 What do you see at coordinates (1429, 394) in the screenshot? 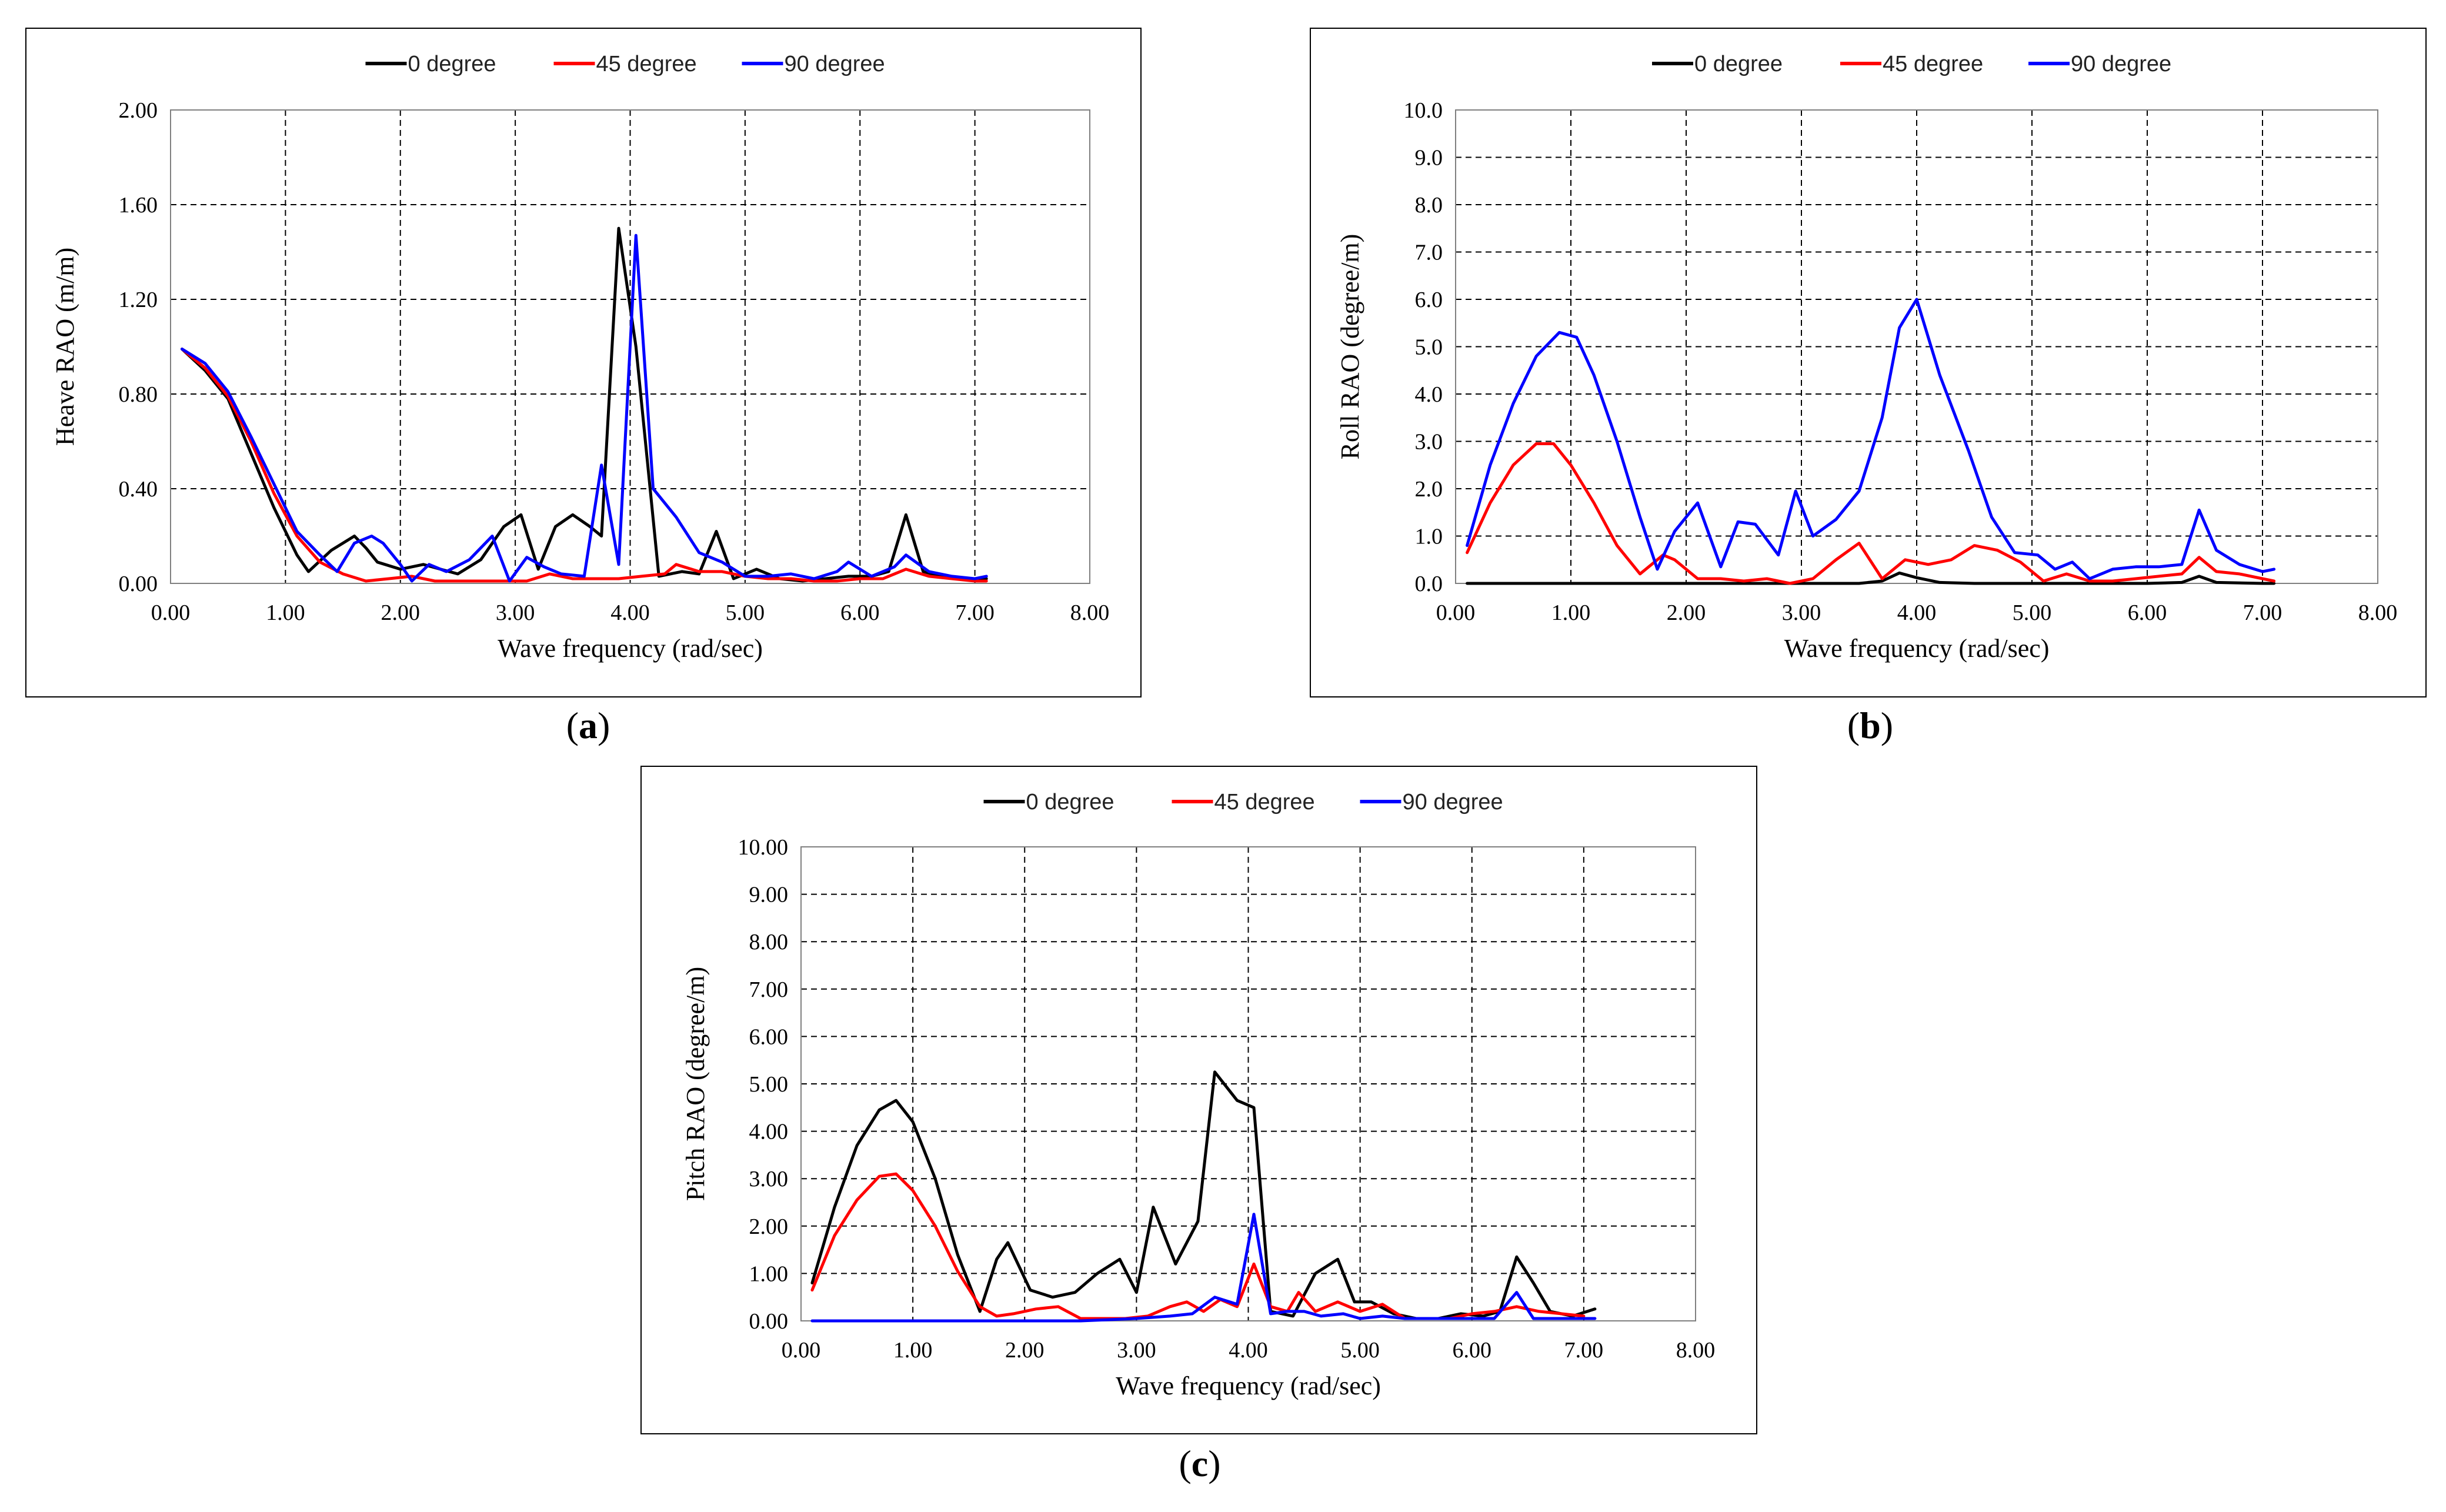
I see `y-tick-label: 4.0` at bounding box center [1429, 394].